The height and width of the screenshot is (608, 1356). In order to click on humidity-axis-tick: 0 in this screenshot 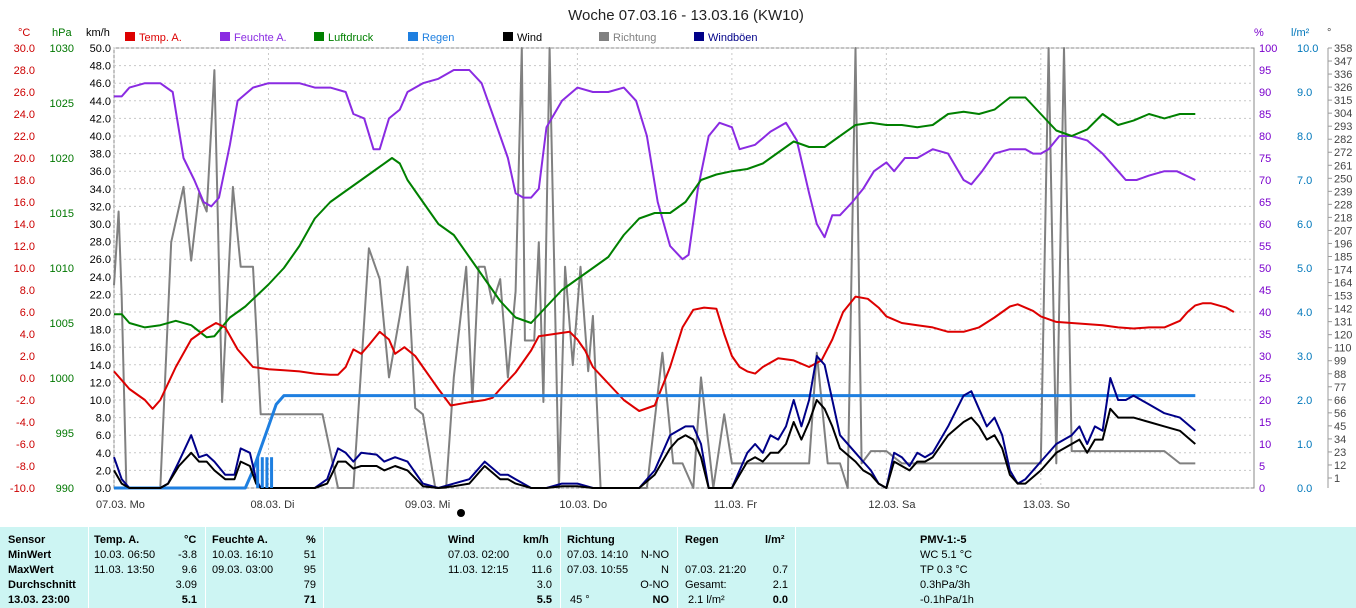, I will do `click(1262, 489)`.